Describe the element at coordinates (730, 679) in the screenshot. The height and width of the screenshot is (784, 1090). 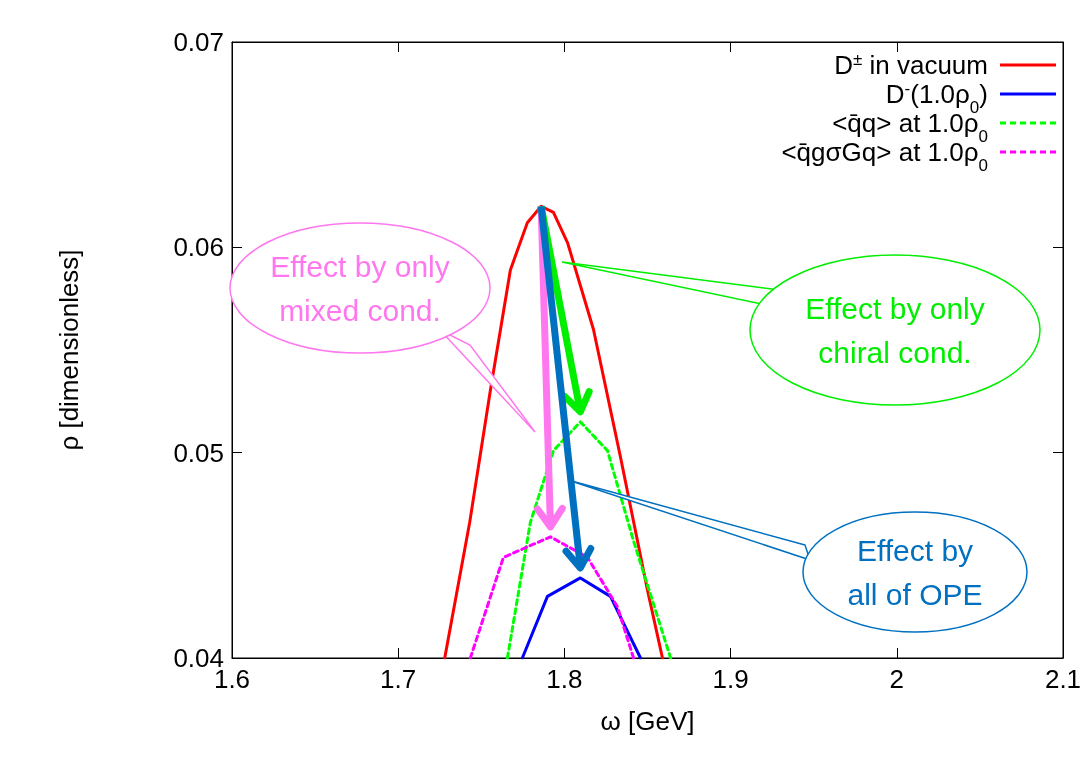
I see `x-tick-label: 1.9` at that location.